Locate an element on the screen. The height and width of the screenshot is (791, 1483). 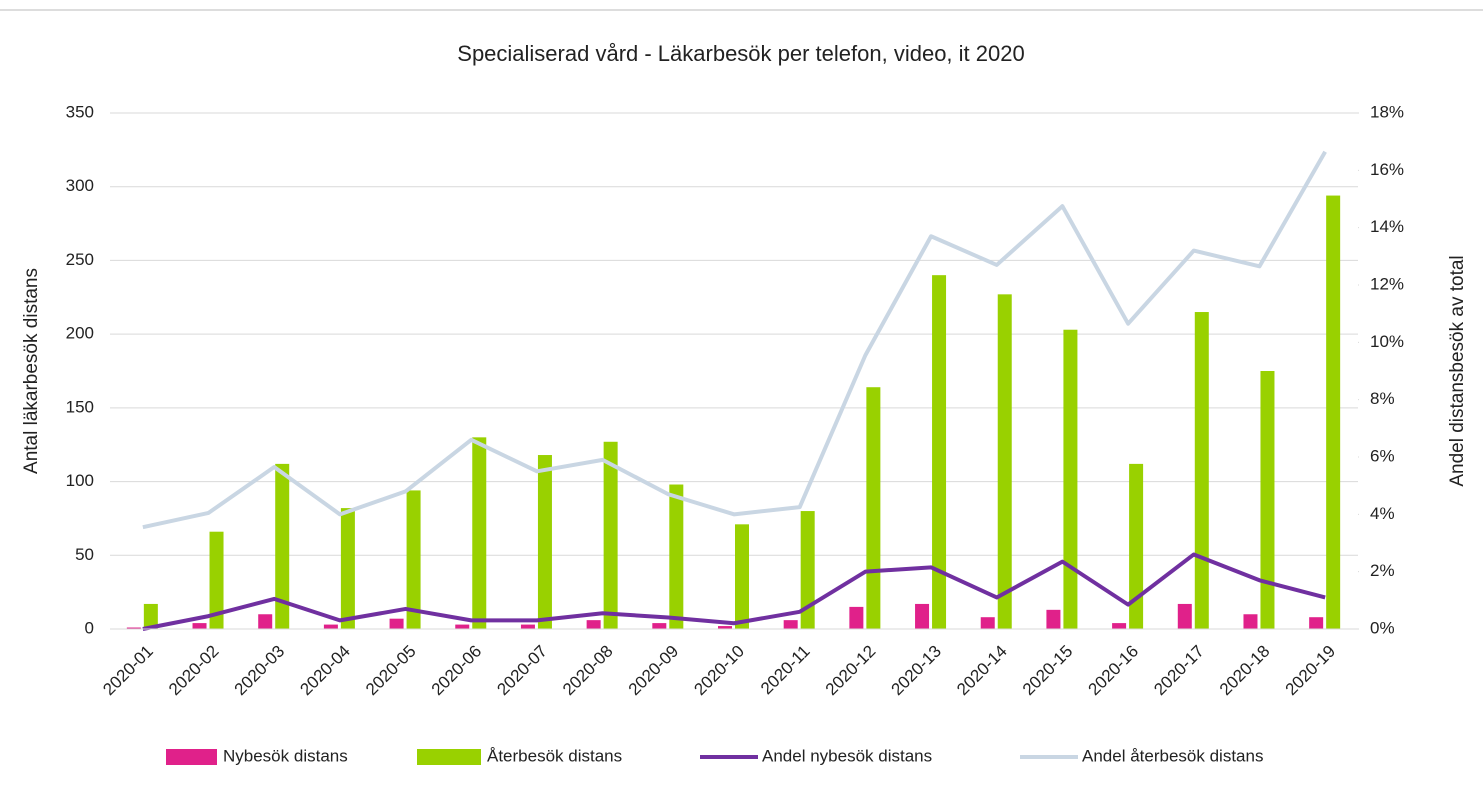
x-tick-label: 2020-16 is located at coordinates (1114, 671).